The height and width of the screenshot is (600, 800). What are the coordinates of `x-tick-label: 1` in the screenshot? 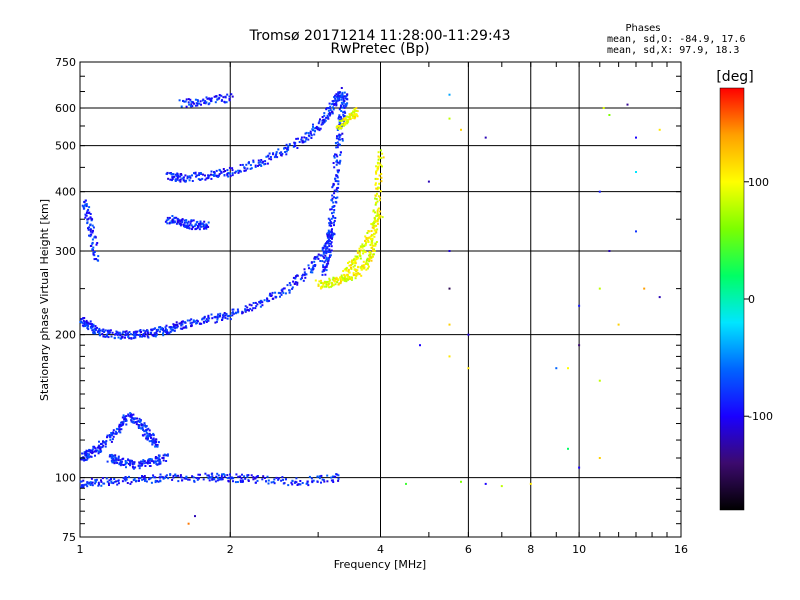 It's located at (80, 549).